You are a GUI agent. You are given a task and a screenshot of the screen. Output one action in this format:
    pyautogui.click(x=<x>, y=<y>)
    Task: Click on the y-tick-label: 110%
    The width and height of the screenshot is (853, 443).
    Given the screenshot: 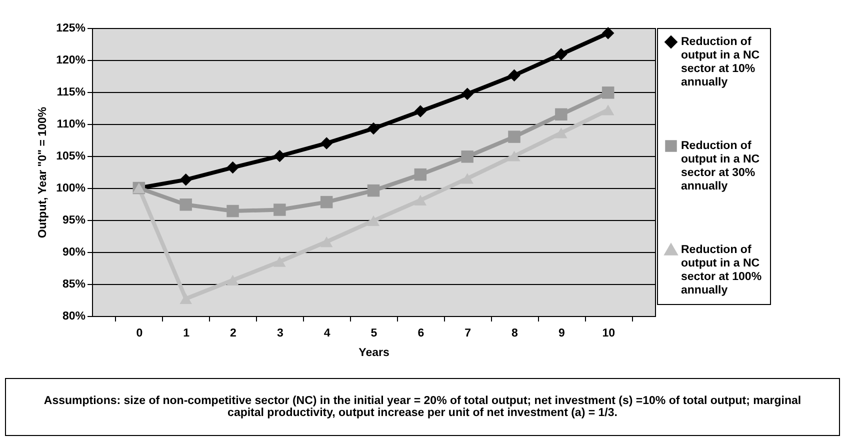 What is the action you would take?
    pyautogui.click(x=71, y=124)
    